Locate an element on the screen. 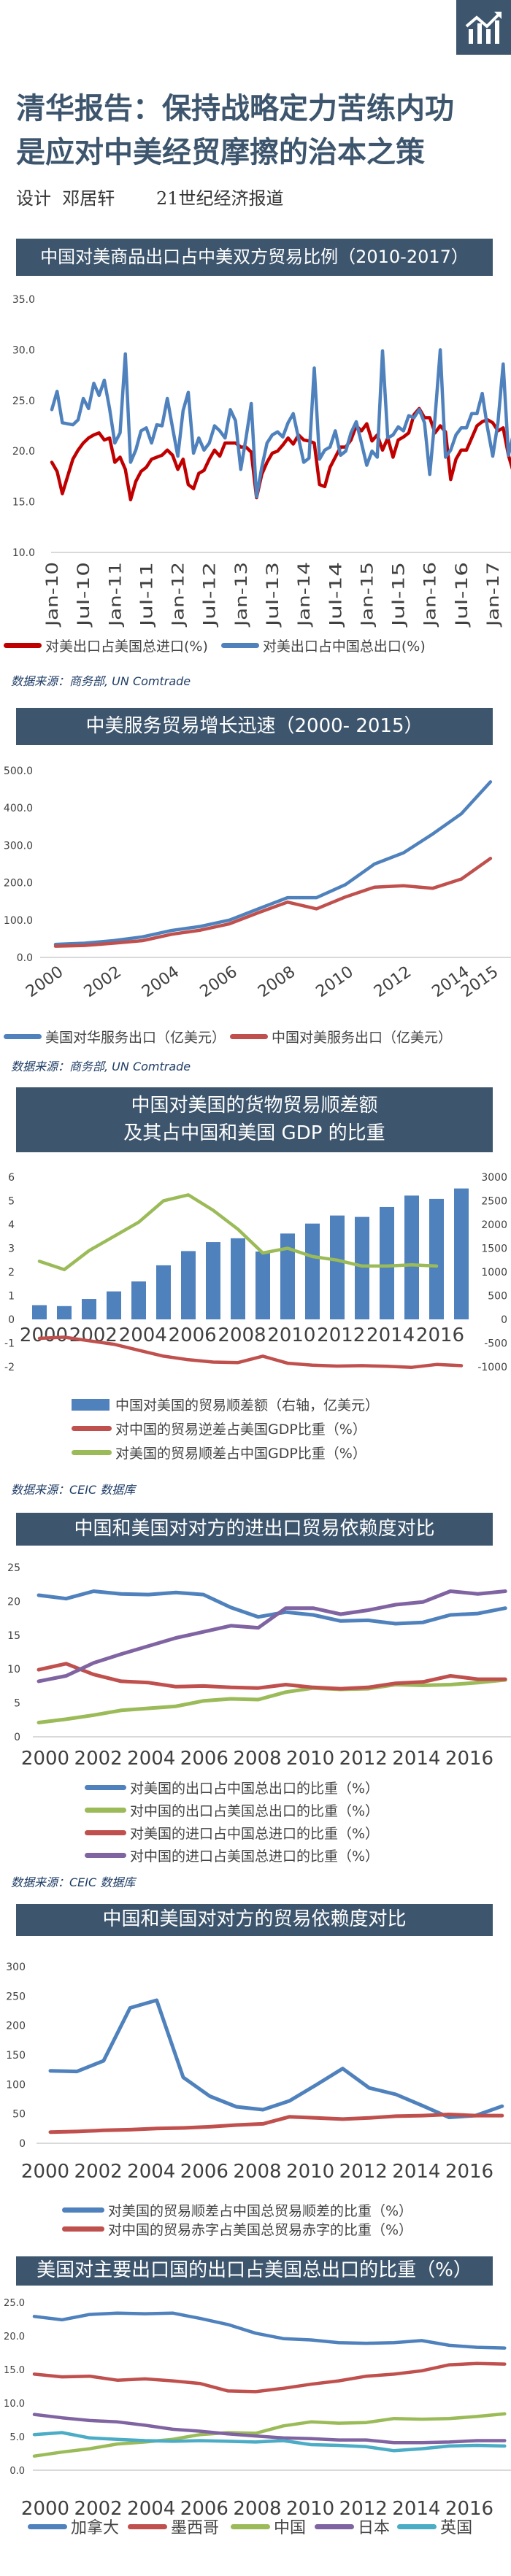 The image size is (511, 2576). legend-label: 对美国的出口占中国总出口的比重（%） is located at coordinates (255, 1789).